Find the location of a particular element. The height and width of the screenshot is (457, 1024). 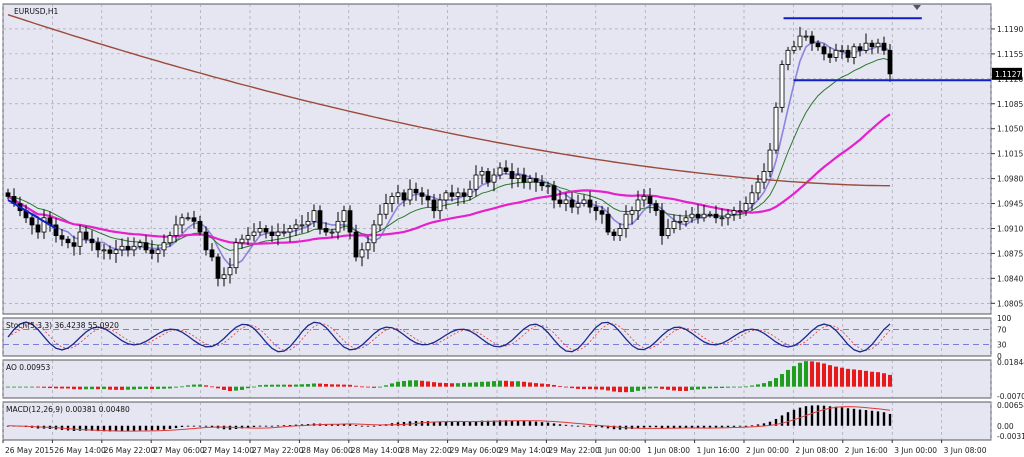

time-tick-label: 3 Jun 08:00 is located at coordinates (965, 450).